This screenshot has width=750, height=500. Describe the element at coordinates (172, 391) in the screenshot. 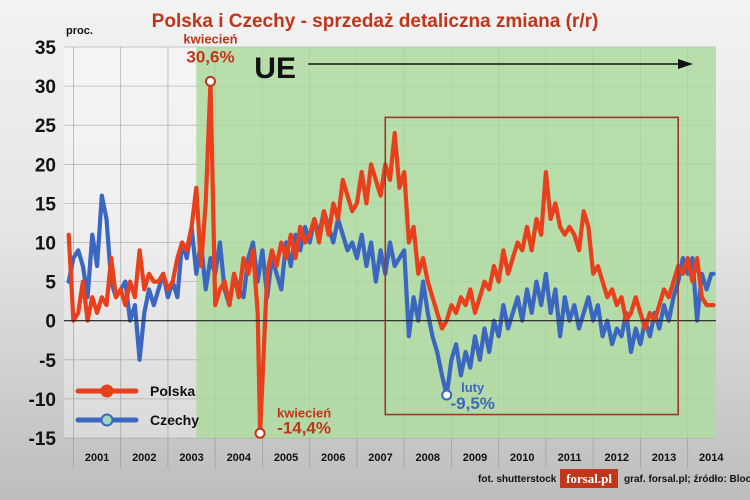

I see `legend-label: Polska` at that location.